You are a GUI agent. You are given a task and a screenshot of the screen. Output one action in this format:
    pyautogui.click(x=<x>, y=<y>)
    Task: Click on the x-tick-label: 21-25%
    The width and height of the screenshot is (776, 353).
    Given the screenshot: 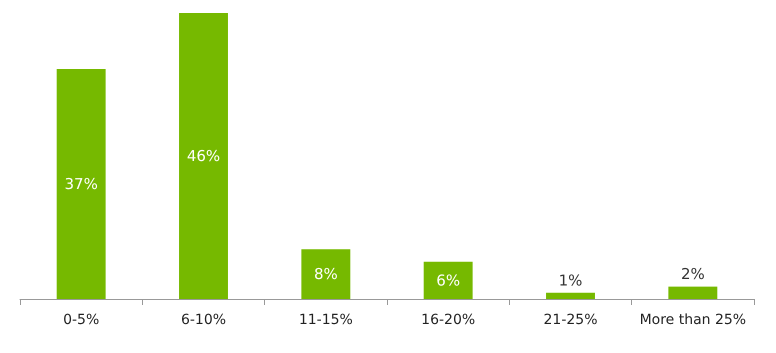 What is the action you would take?
    pyautogui.click(x=571, y=320)
    